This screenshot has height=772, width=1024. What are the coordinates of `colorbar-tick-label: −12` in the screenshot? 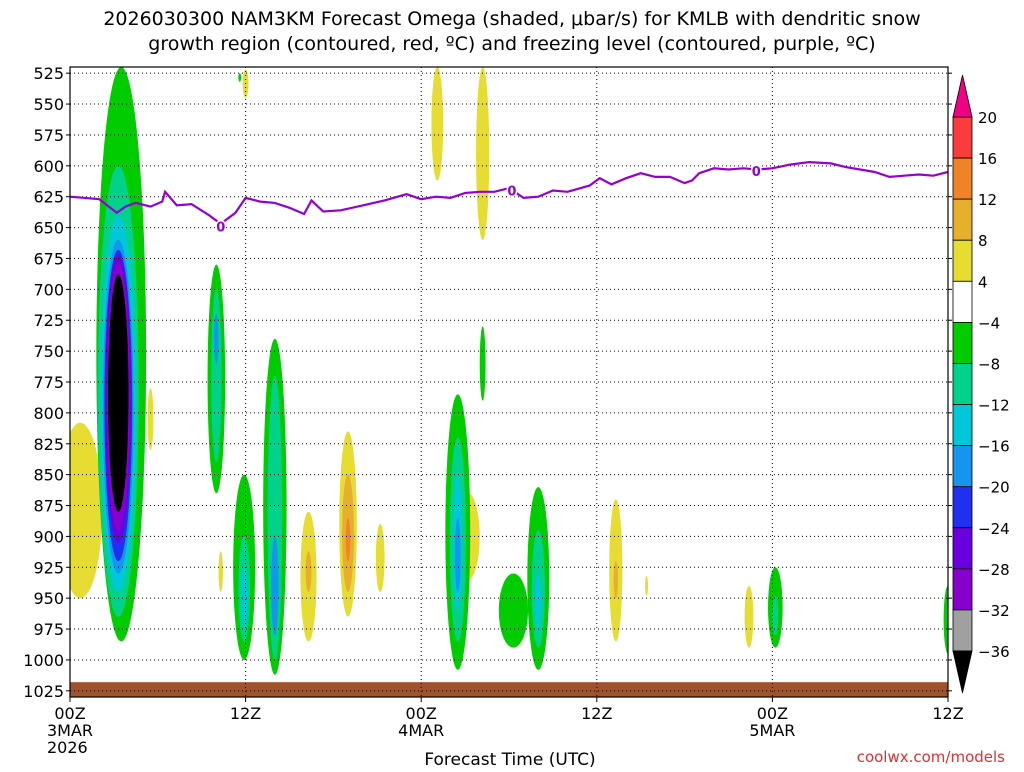 It's located at (994, 406).